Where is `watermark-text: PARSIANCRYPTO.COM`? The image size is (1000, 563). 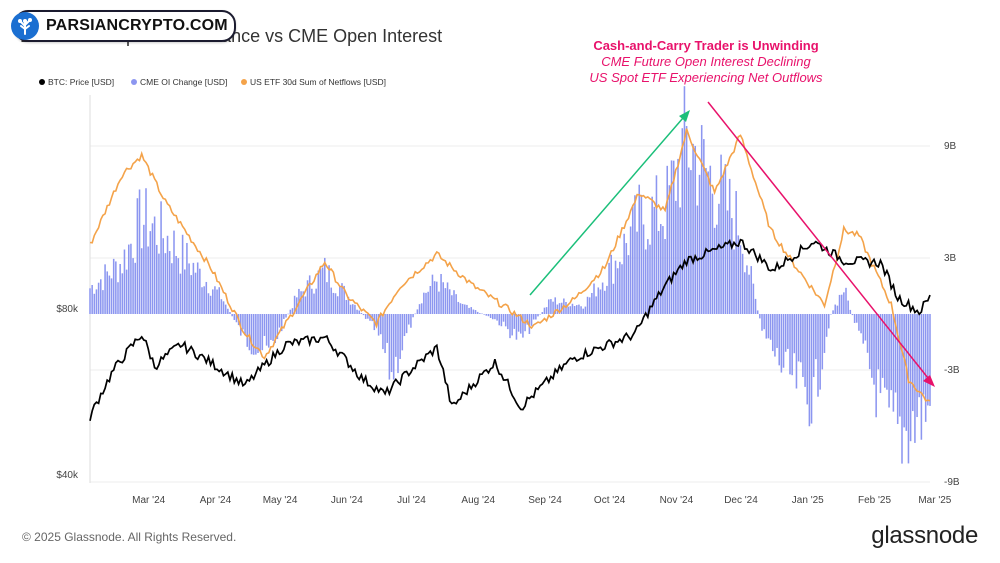 watermark-text: PARSIANCRYPTO.COM is located at coordinates (137, 25).